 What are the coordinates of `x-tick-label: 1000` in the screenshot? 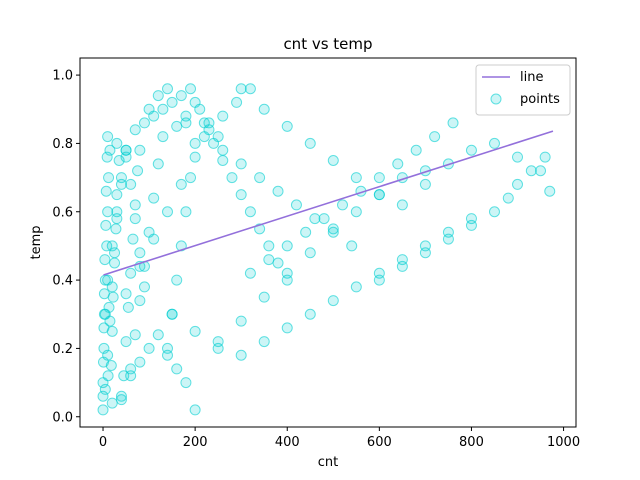 It's located at (563, 442).